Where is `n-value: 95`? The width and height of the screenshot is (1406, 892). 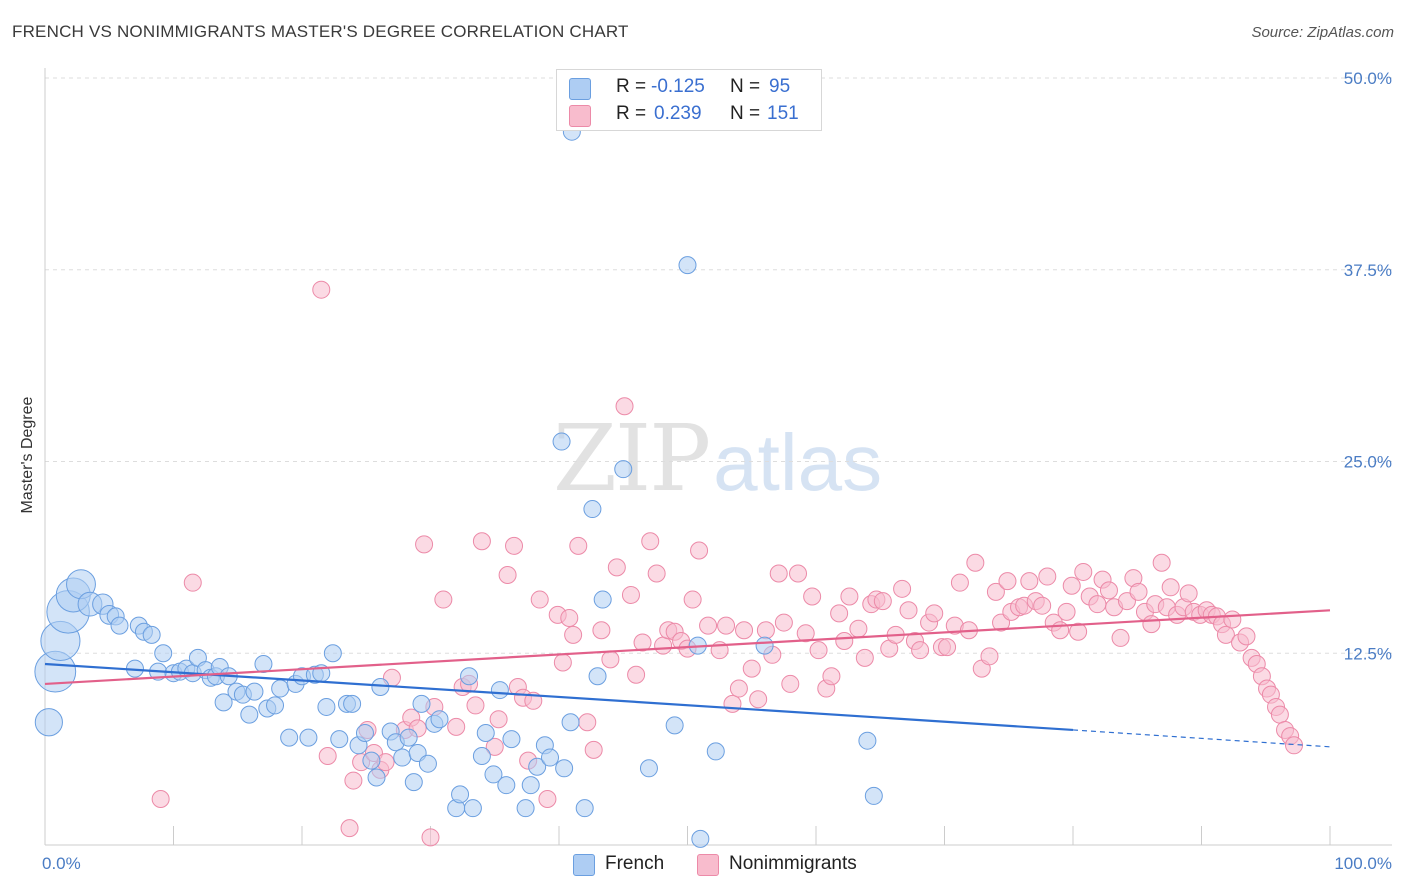
n-value: 95 is located at coordinates (780, 86).